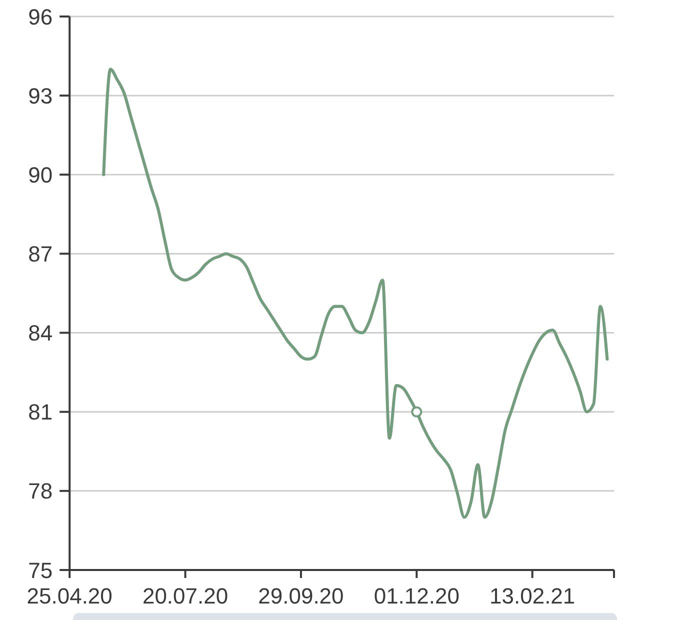 The width and height of the screenshot is (680, 620). I want to click on x-tick-label: 01.12.20, so click(417, 596).